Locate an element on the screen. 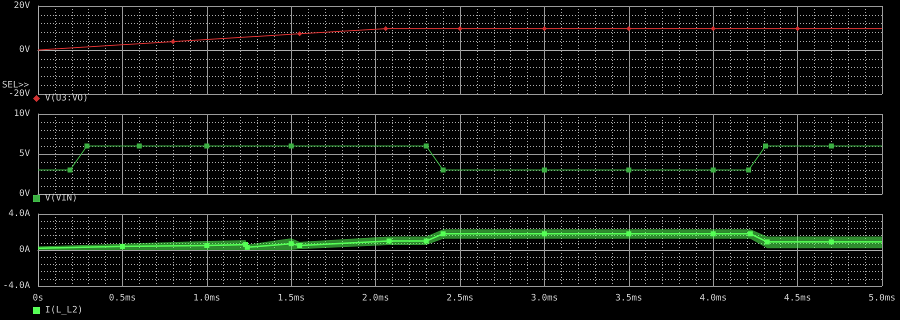 The height and width of the screenshot is (320, 900). line-series is located at coordinates (460, 38).